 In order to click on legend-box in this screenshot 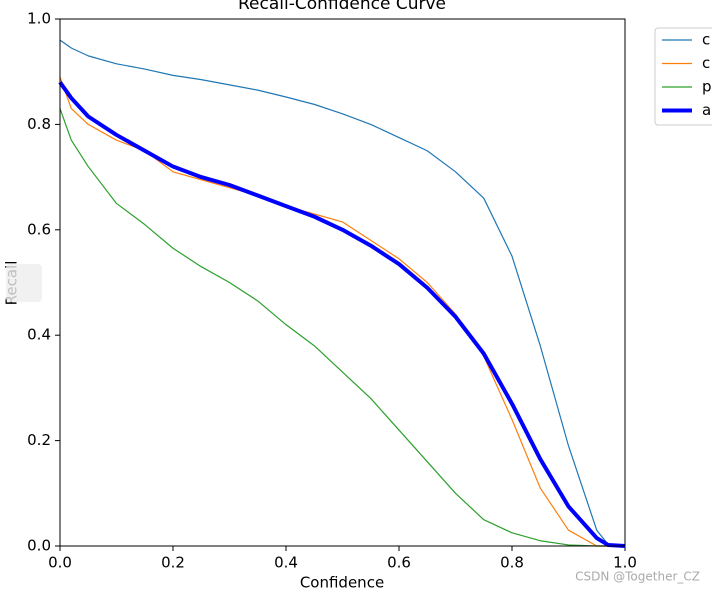, I will do `click(683, 76)`.